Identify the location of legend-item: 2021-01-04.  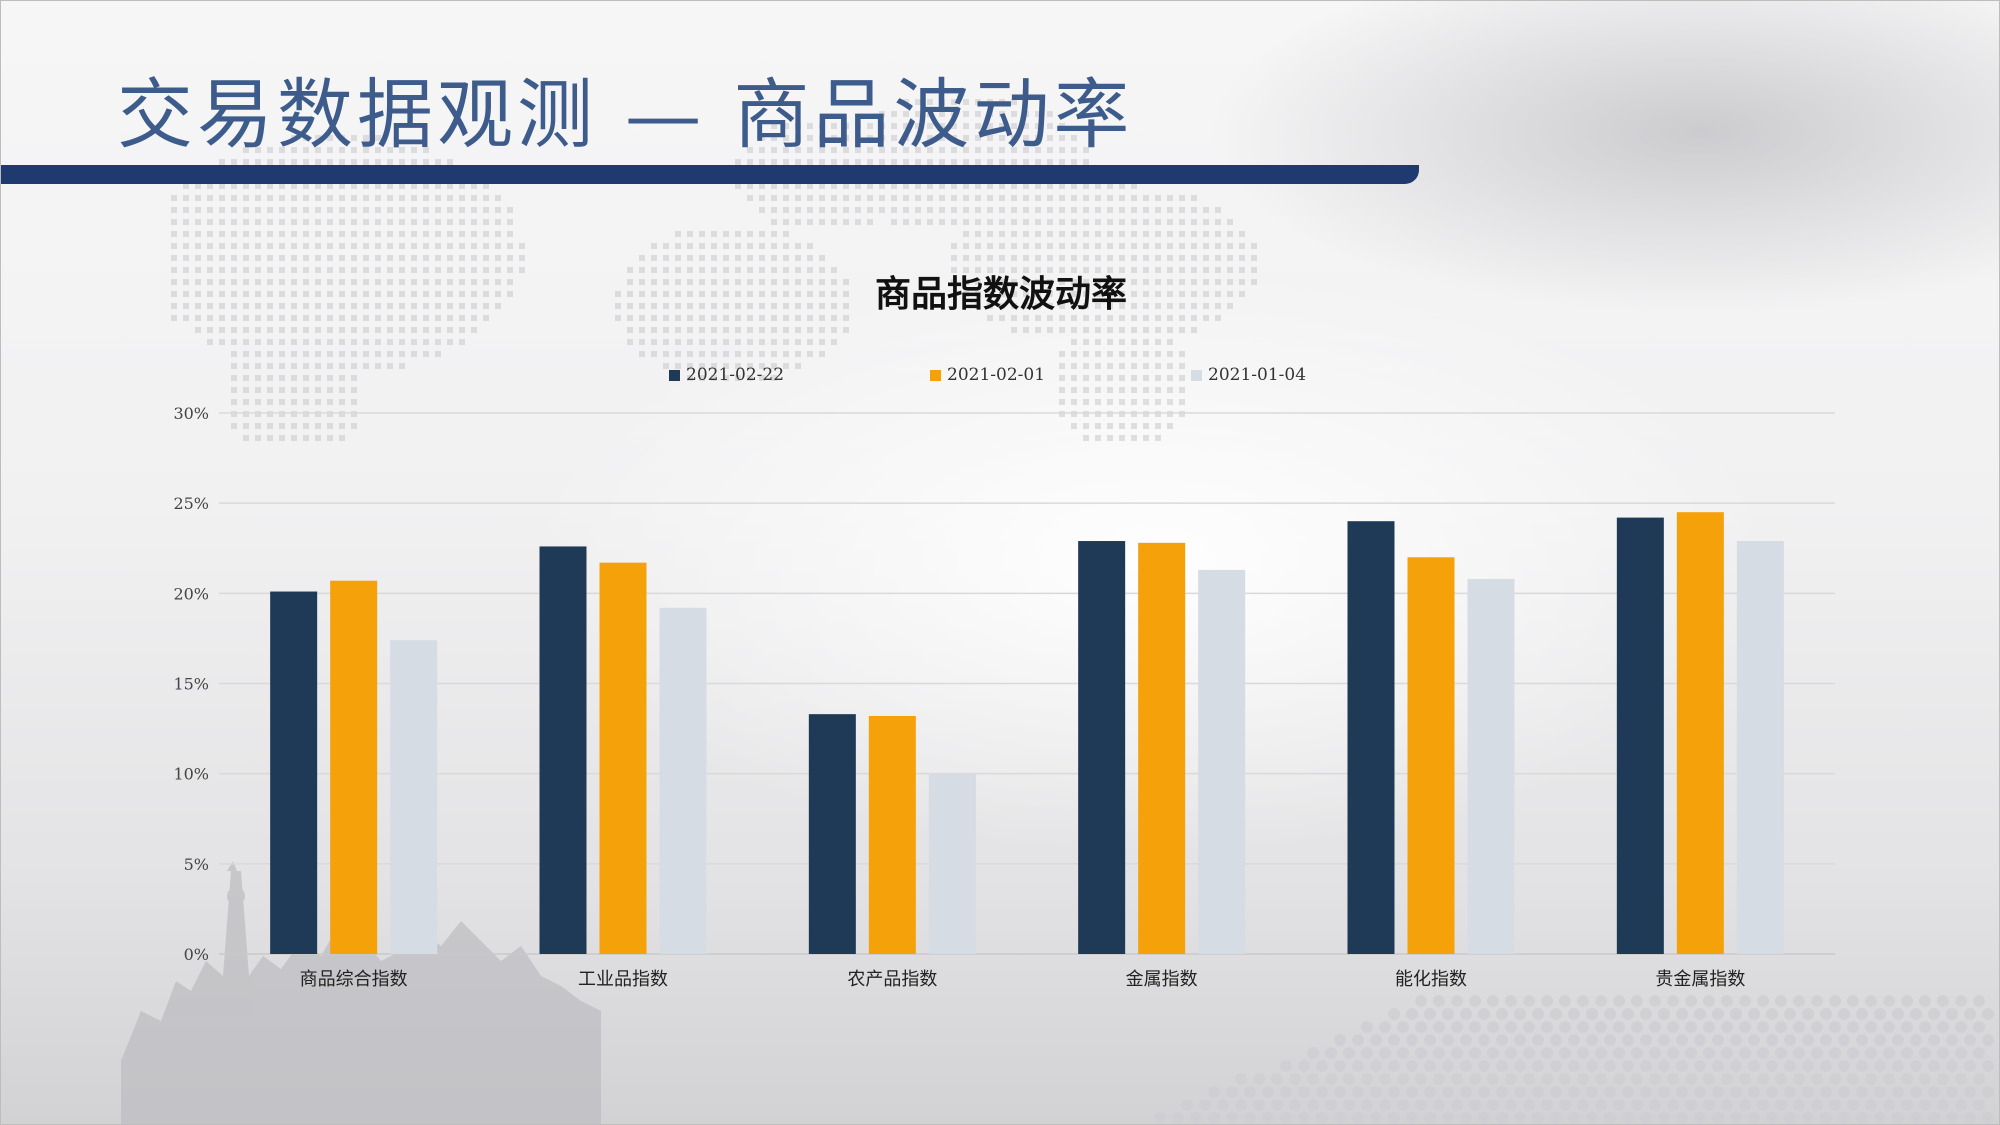
(1248, 375).